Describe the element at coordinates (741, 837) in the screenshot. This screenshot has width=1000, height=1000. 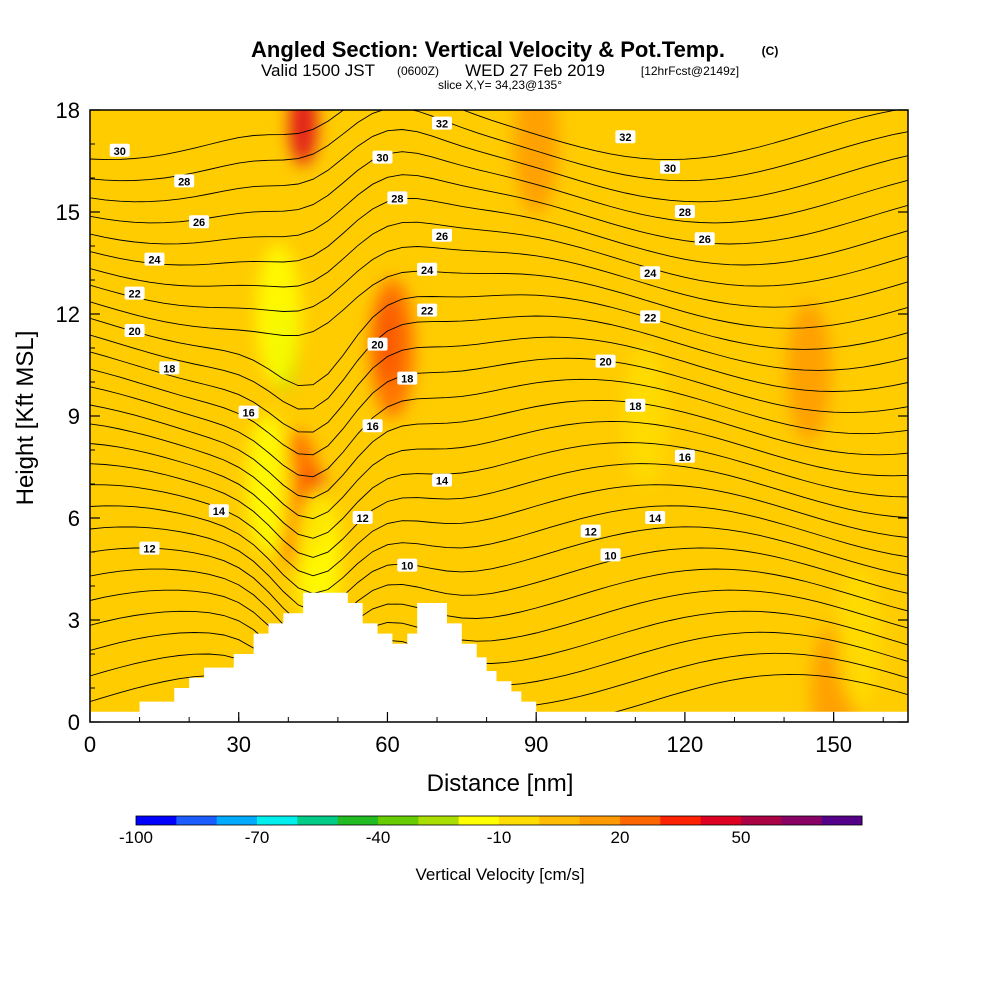
I see `colorbar-tick-label: 50` at that location.